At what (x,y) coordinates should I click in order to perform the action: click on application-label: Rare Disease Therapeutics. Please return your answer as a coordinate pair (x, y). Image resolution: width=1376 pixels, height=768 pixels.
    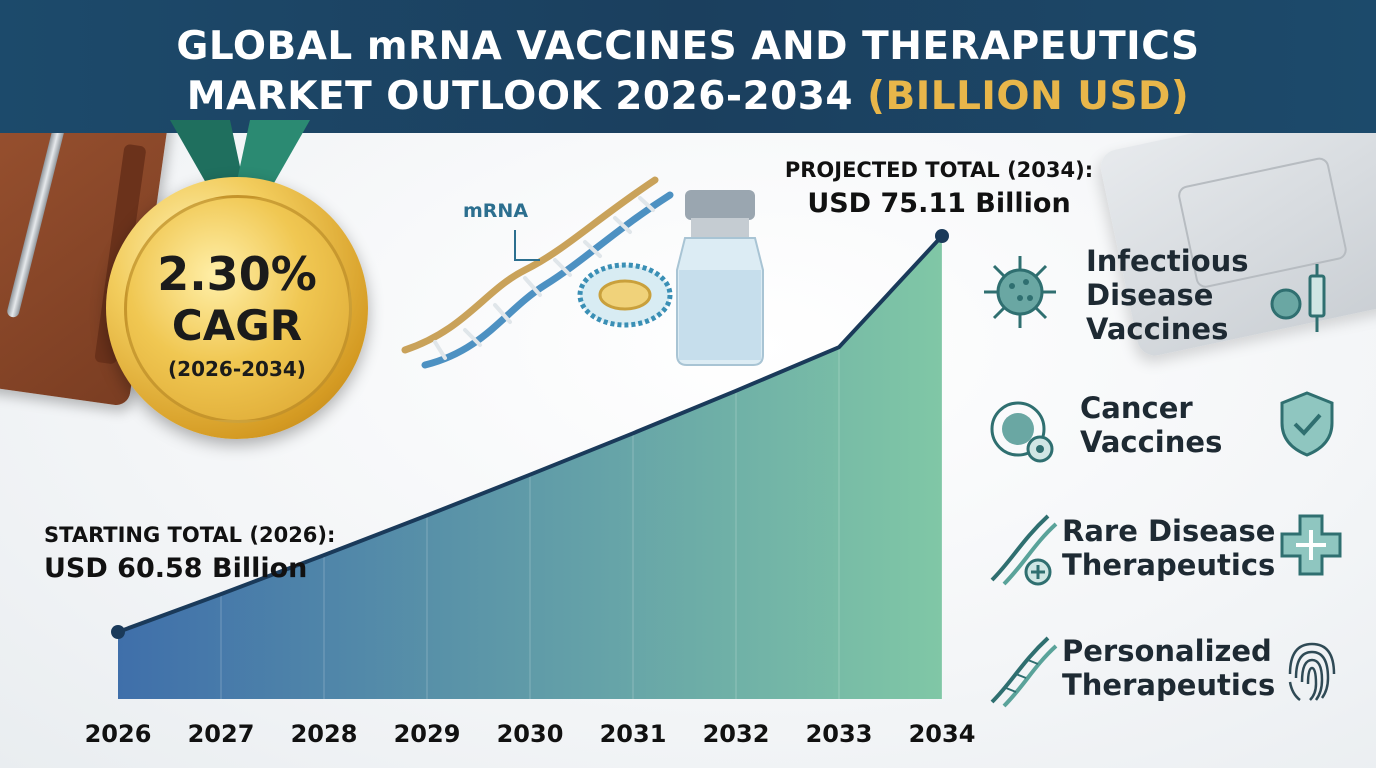
    Looking at the image, I should click on (1169, 548).